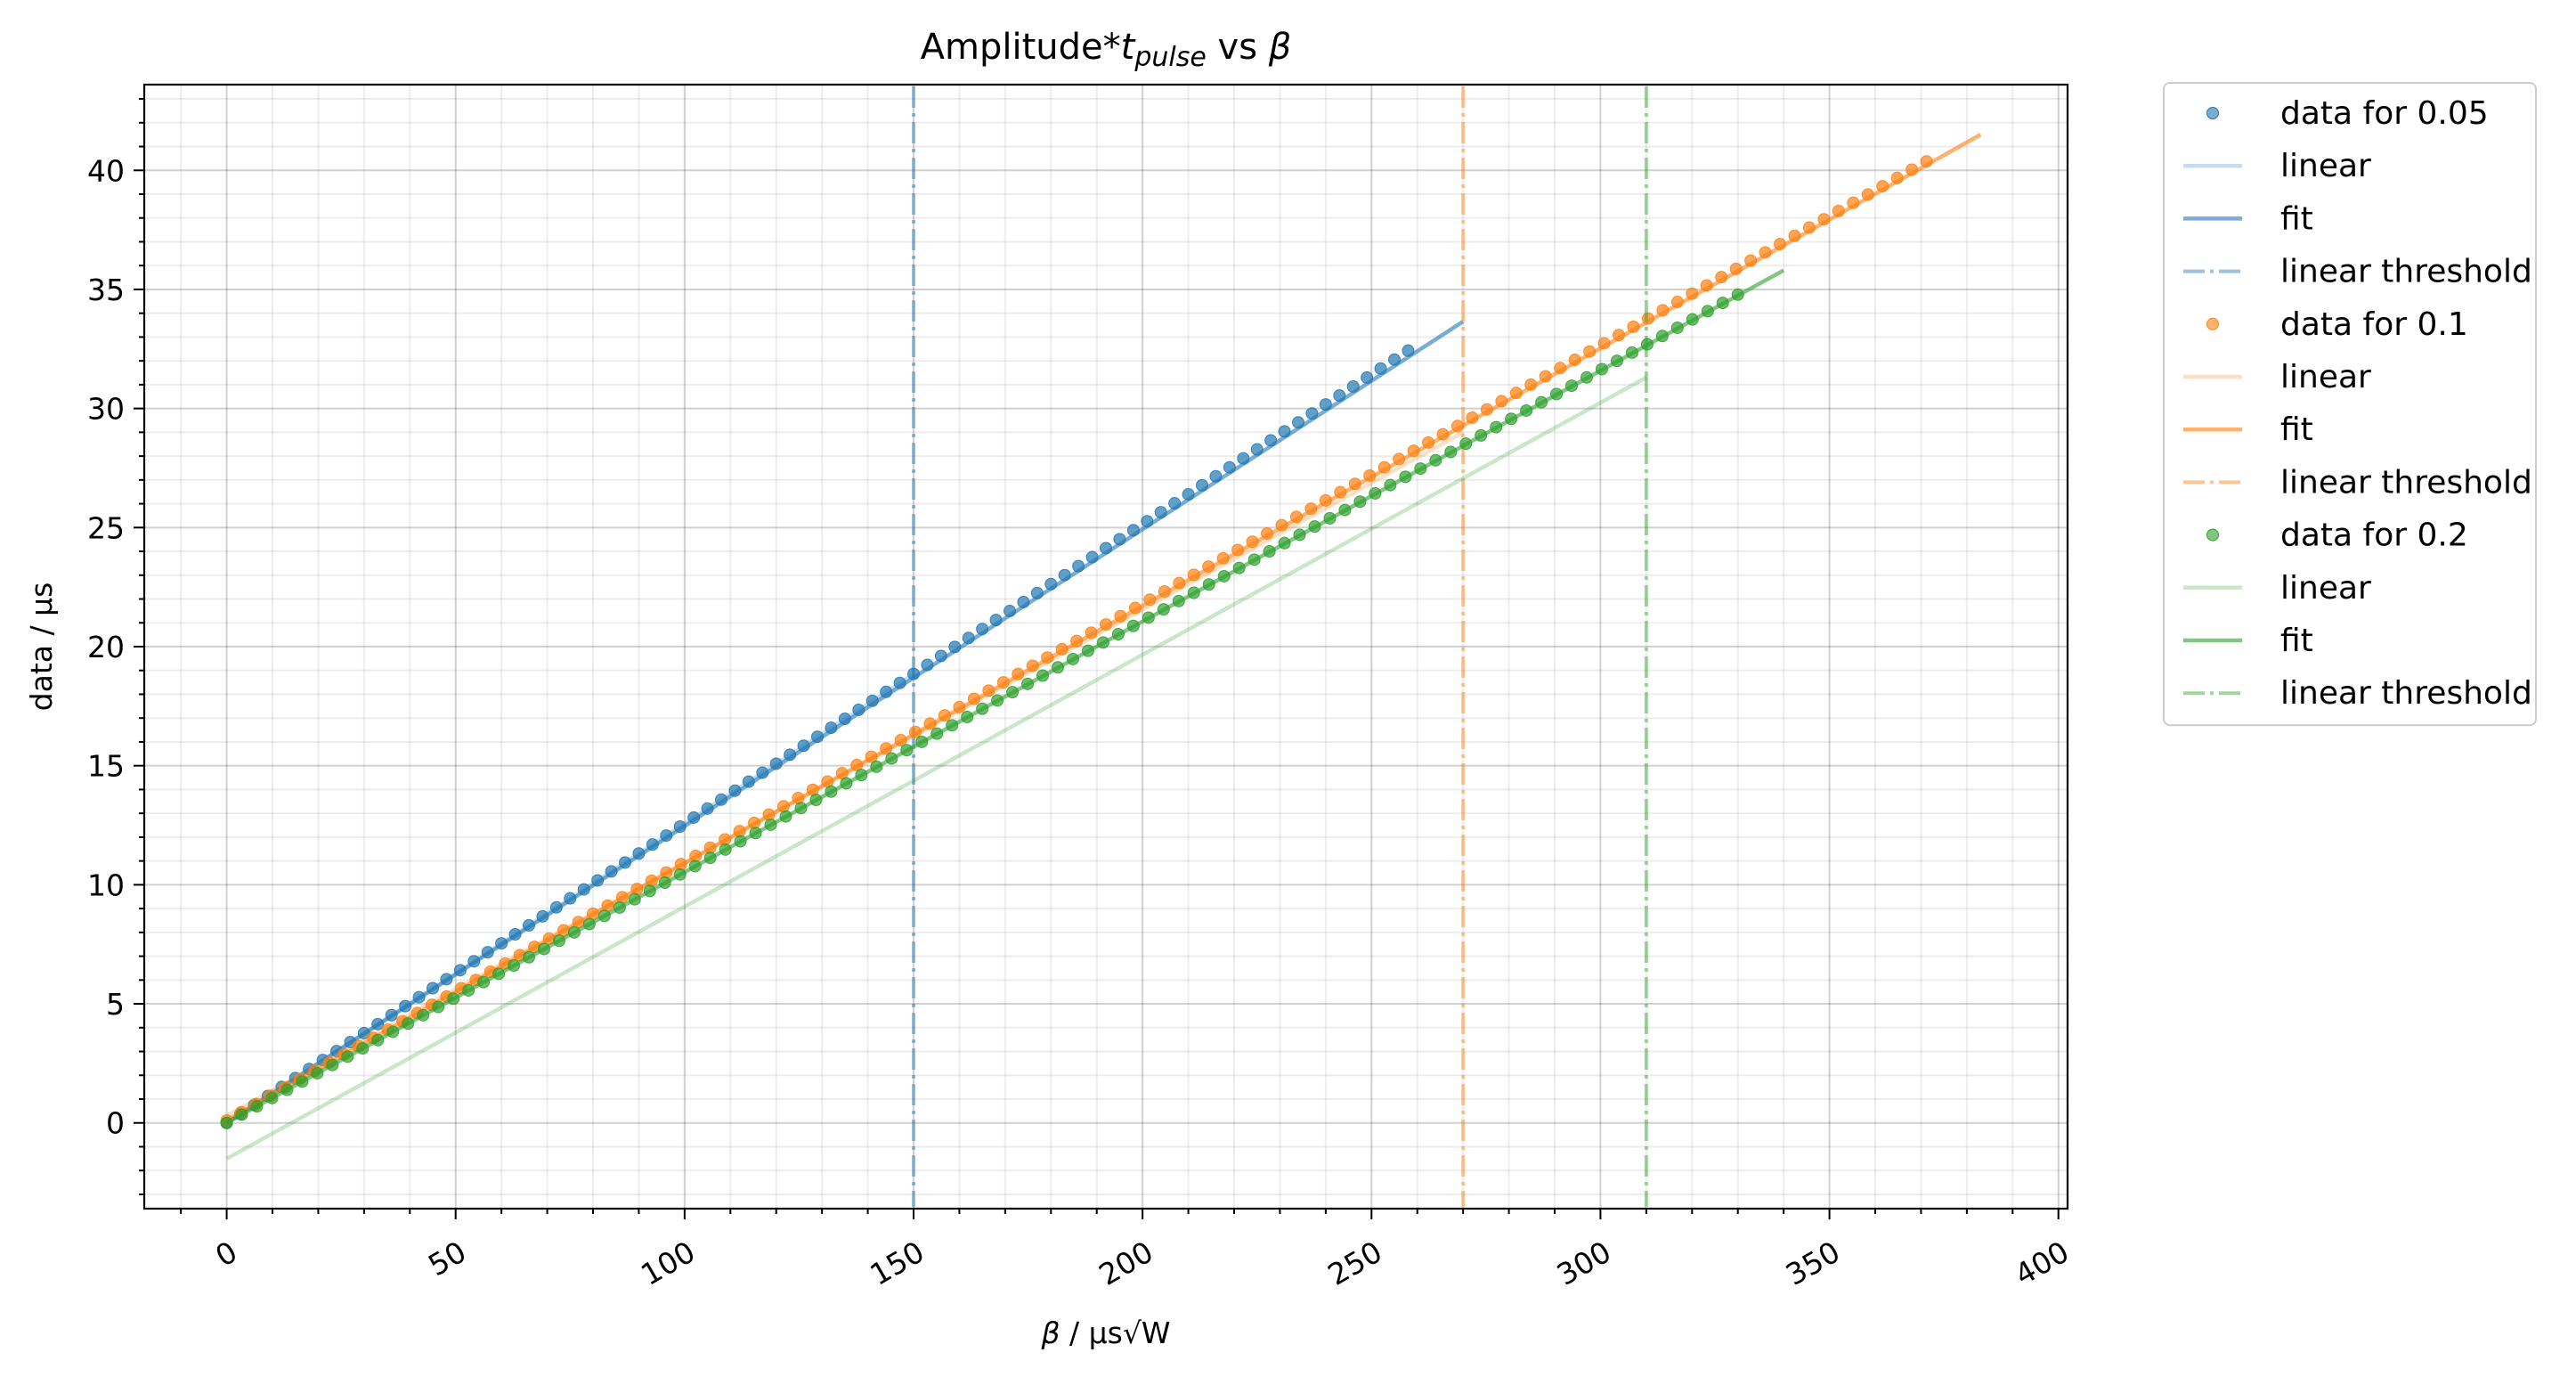 The width and height of the screenshot is (2576, 1385). What do you see at coordinates (106, 170) in the screenshot?
I see `y-tick-label: 40` at bounding box center [106, 170].